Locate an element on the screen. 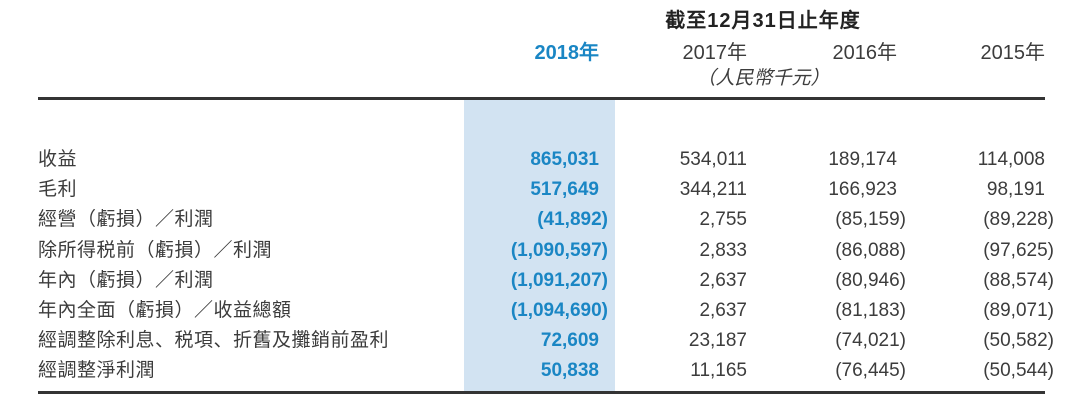  highlight-2018-column is located at coordinates (539, 245).